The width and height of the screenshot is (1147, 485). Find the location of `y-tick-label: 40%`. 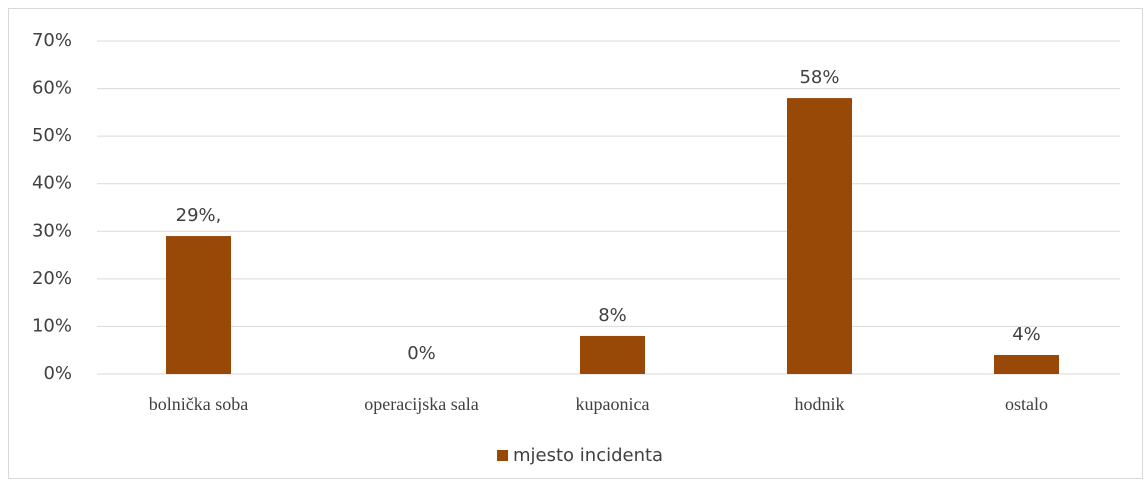

y-tick-label: 40% is located at coordinates (52, 183).